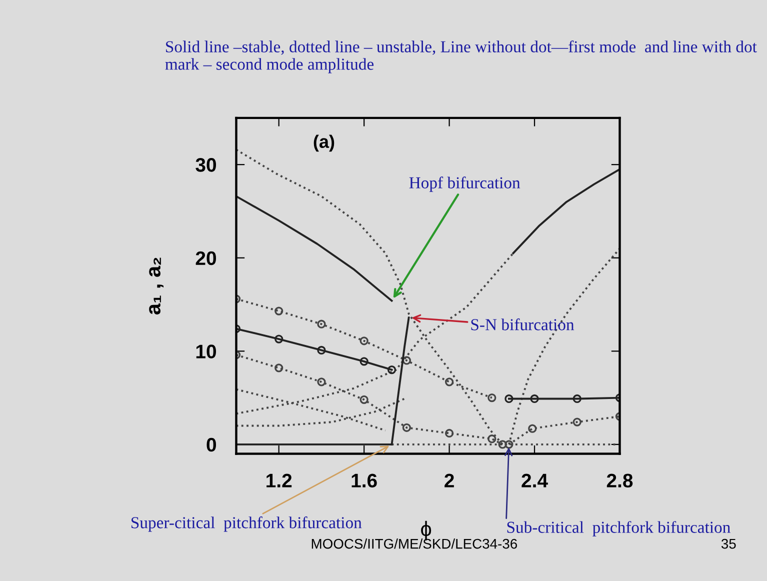 Image resolution: width=767 pixels, height=581 pixels. Describe the element at coordinates (464, 184) in the screenshot. I see `annotation: Hopf bifurcation` at that location.